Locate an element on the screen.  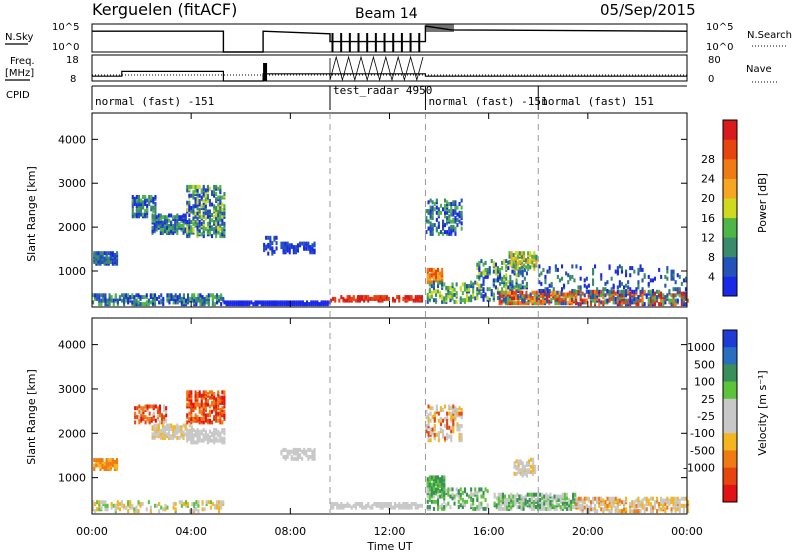
time-tick-4: 16:00 is located at coordinates (489, 531).